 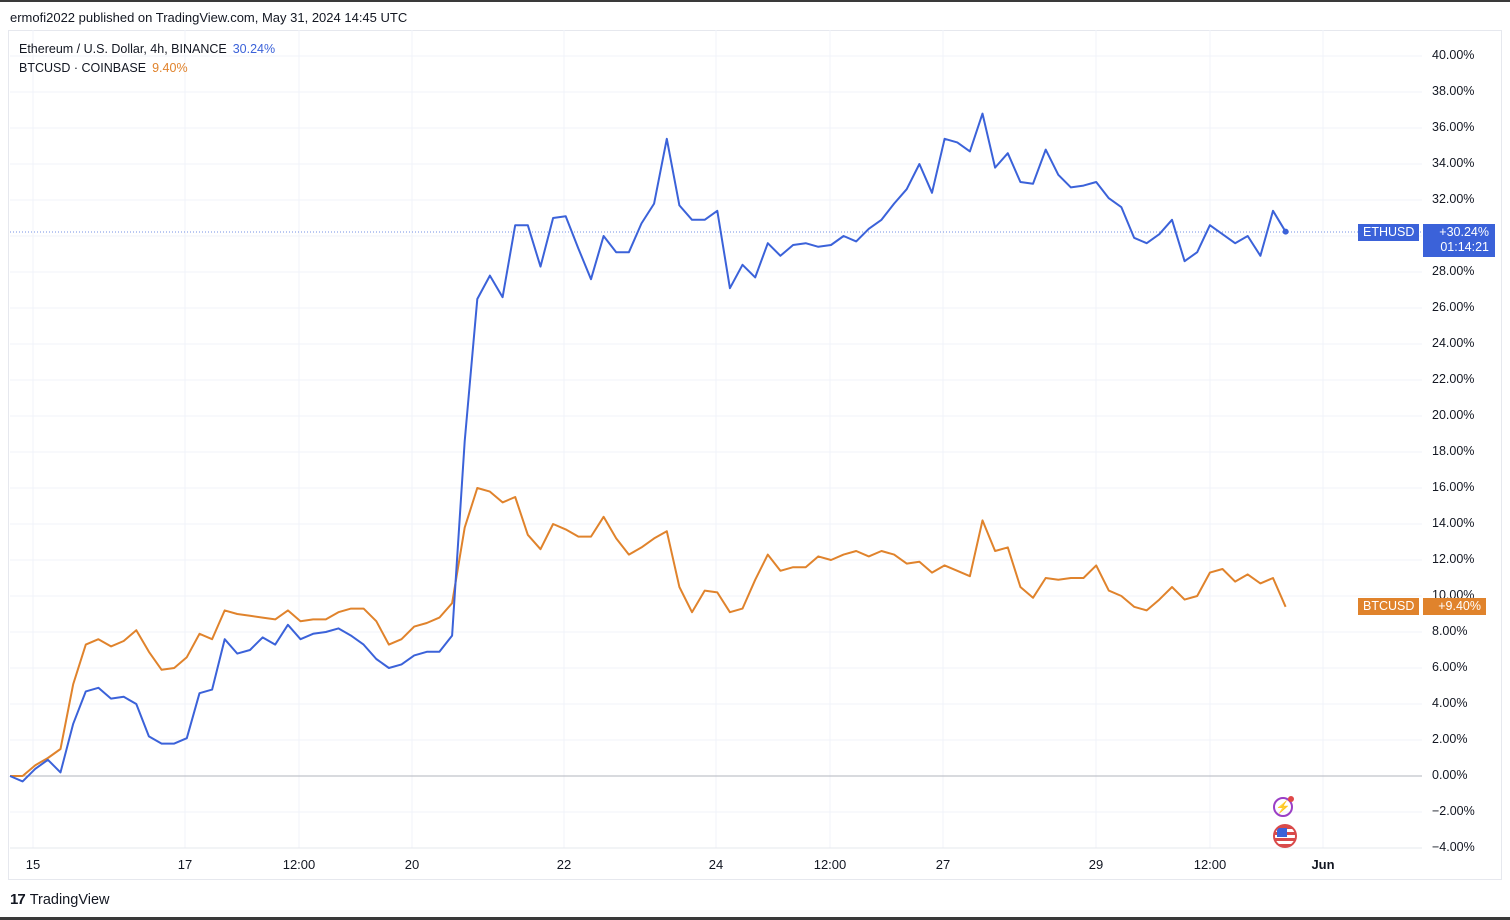 What do you see at coordinates (1453, 487) in the screenshot?
I see `y-tick-label: 16.00%` at bounding box center [1453, 487].